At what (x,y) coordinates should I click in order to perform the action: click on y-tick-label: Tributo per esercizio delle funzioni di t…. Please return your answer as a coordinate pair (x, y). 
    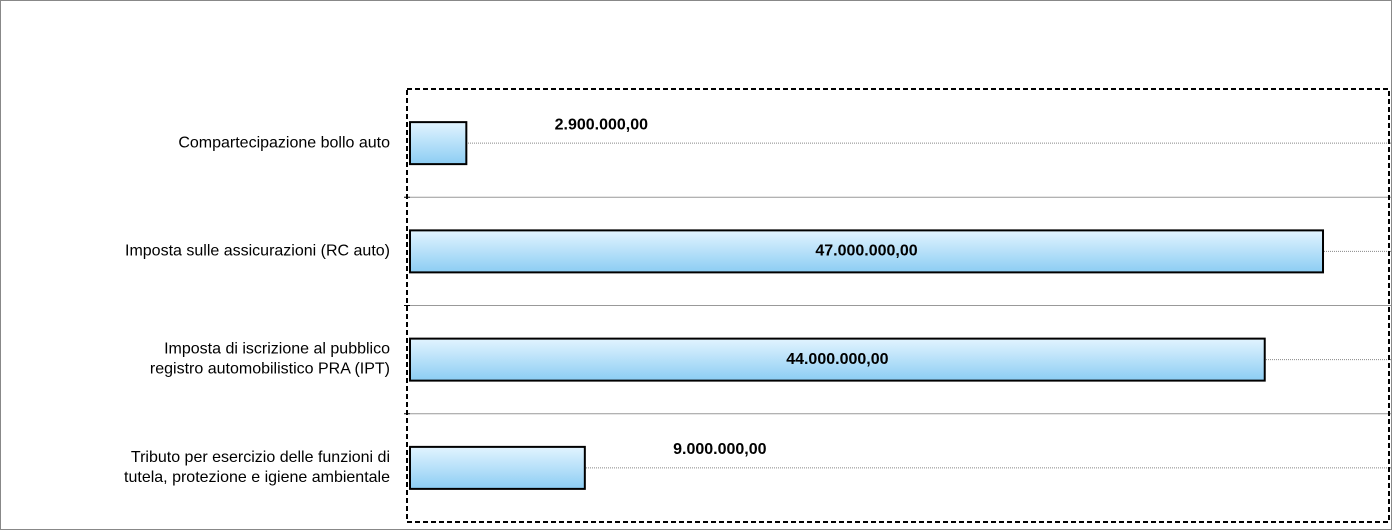
    Looking at the image, I should click on (257, 467).